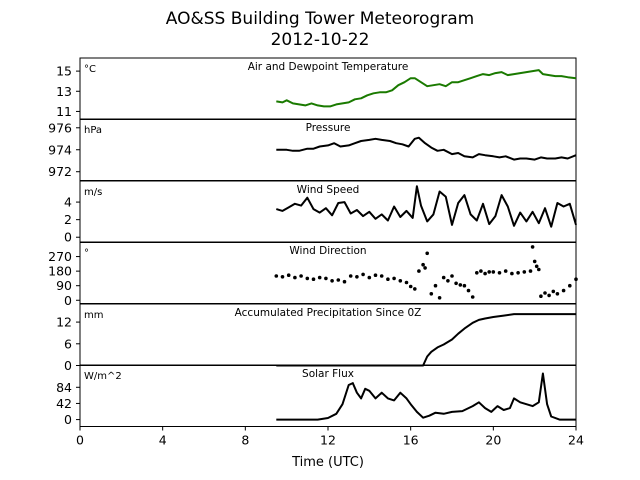 This screenshot has width=640, height=480. What do you see at coordinates (68, 202) in the screenshot?
I see `y-tick-label: 4` at bounding box center [68, 202].